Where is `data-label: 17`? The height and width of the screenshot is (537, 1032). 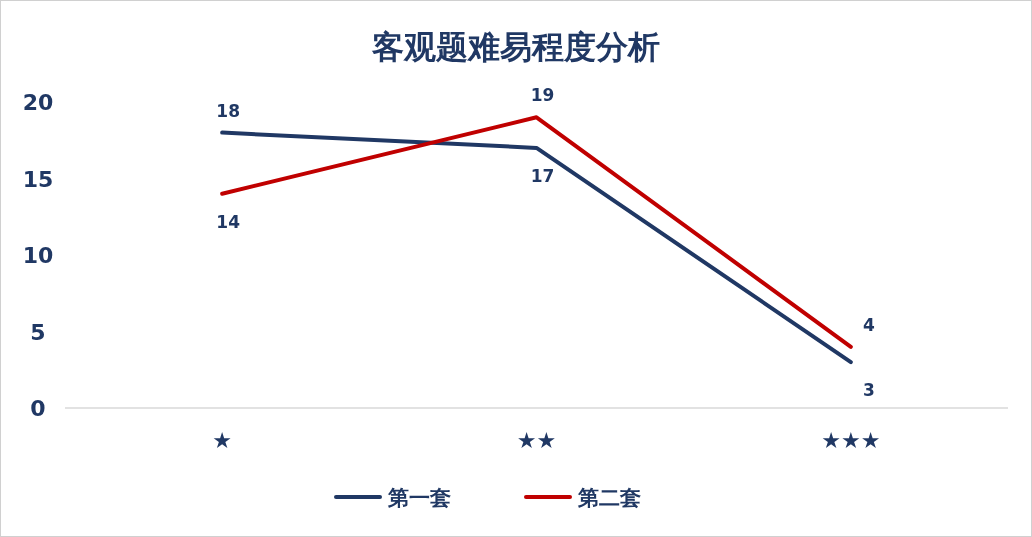
data-label: 17 is located at coordinates (542, 175).